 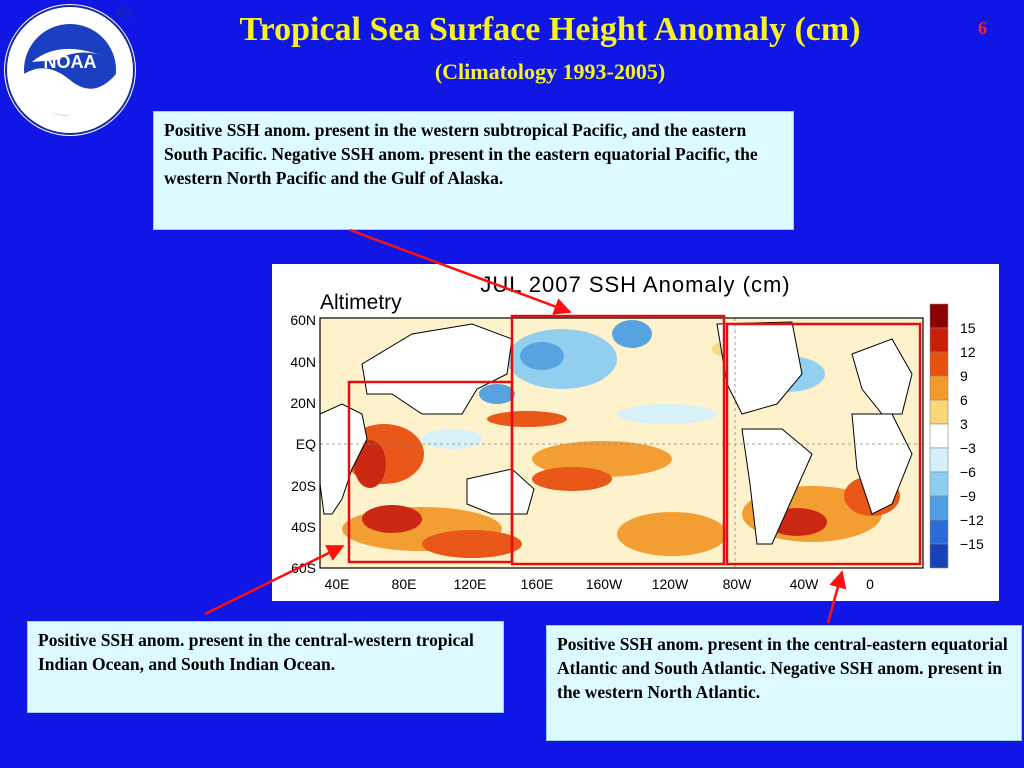 I want to click on lat-label-20n: 20N, so click(x=303, y=403).